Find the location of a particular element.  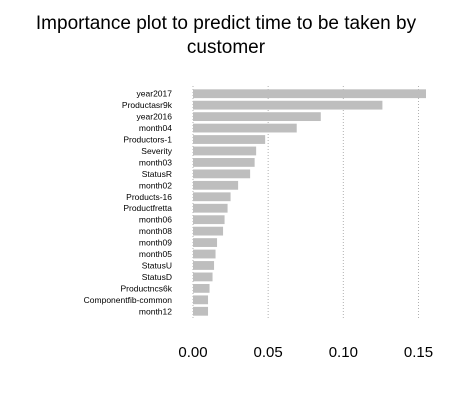

category-label: Productncs6k is located at coordinates (147, 288).